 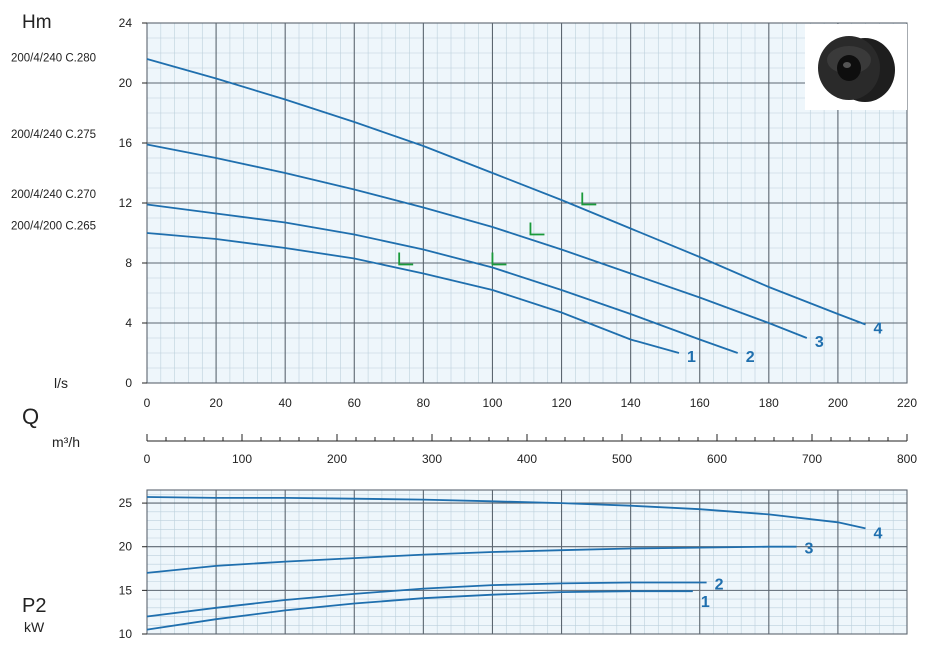 What do you see at coordinates (631, 403) in the screenshot?
I see `head-x-tick-label: 140` at bounding box center [631, 403].